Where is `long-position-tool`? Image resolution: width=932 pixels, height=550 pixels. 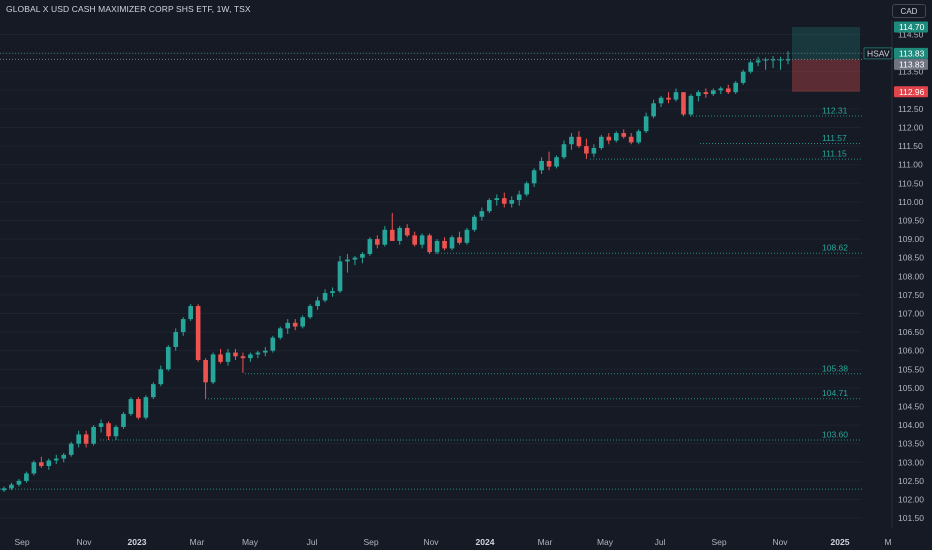
long-position-tool is located at coordinates (431, 59).